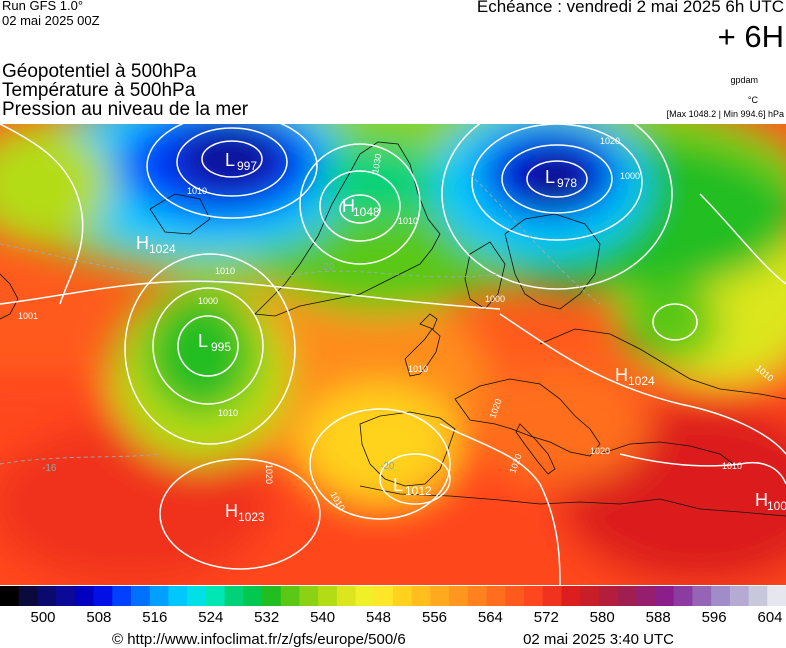 This screenshot has width=786, height=648. Describe the element at coordinates (752, 100) in the screenshot. I see `unit-temperature: °C` at that location.